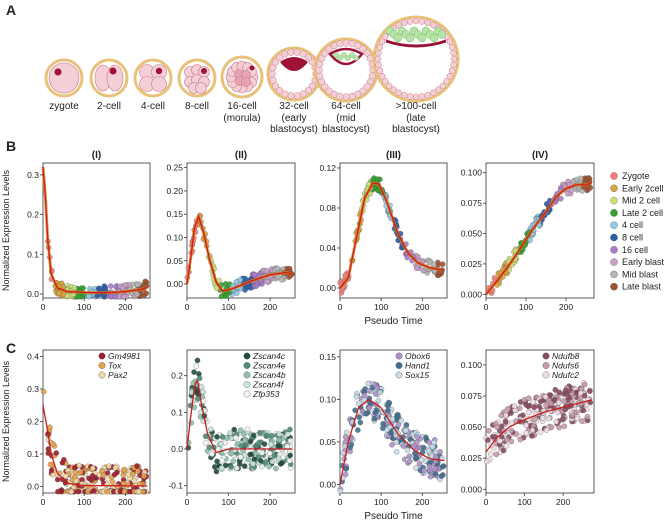 The width and height of the screenshot is (666, 526). I want to click on legend-label: Ndufc2, so click(565, 375).